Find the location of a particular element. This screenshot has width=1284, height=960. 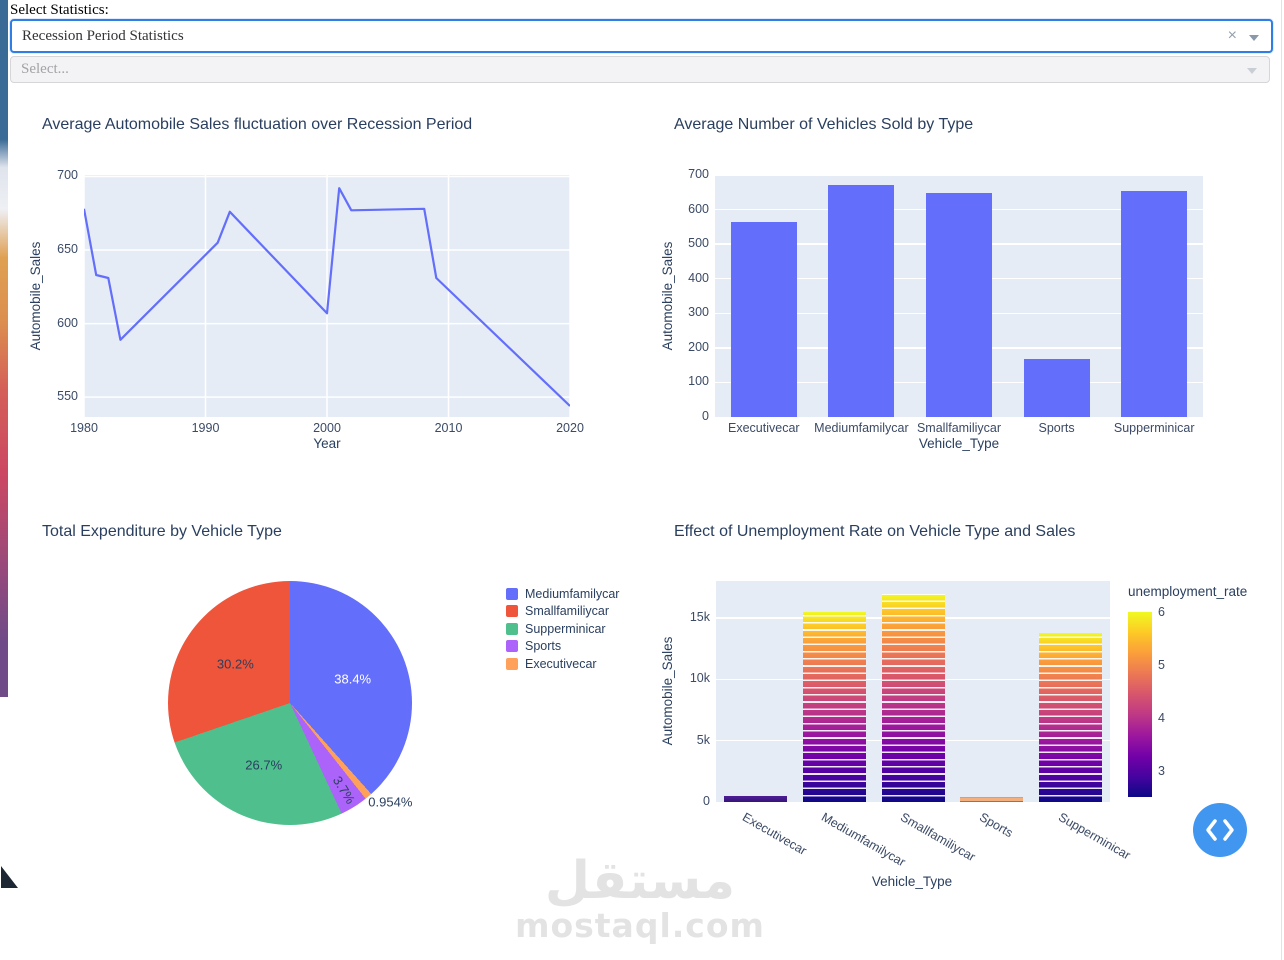

legend-label: Mediumfamilycar is located at coordinates (572, 593).